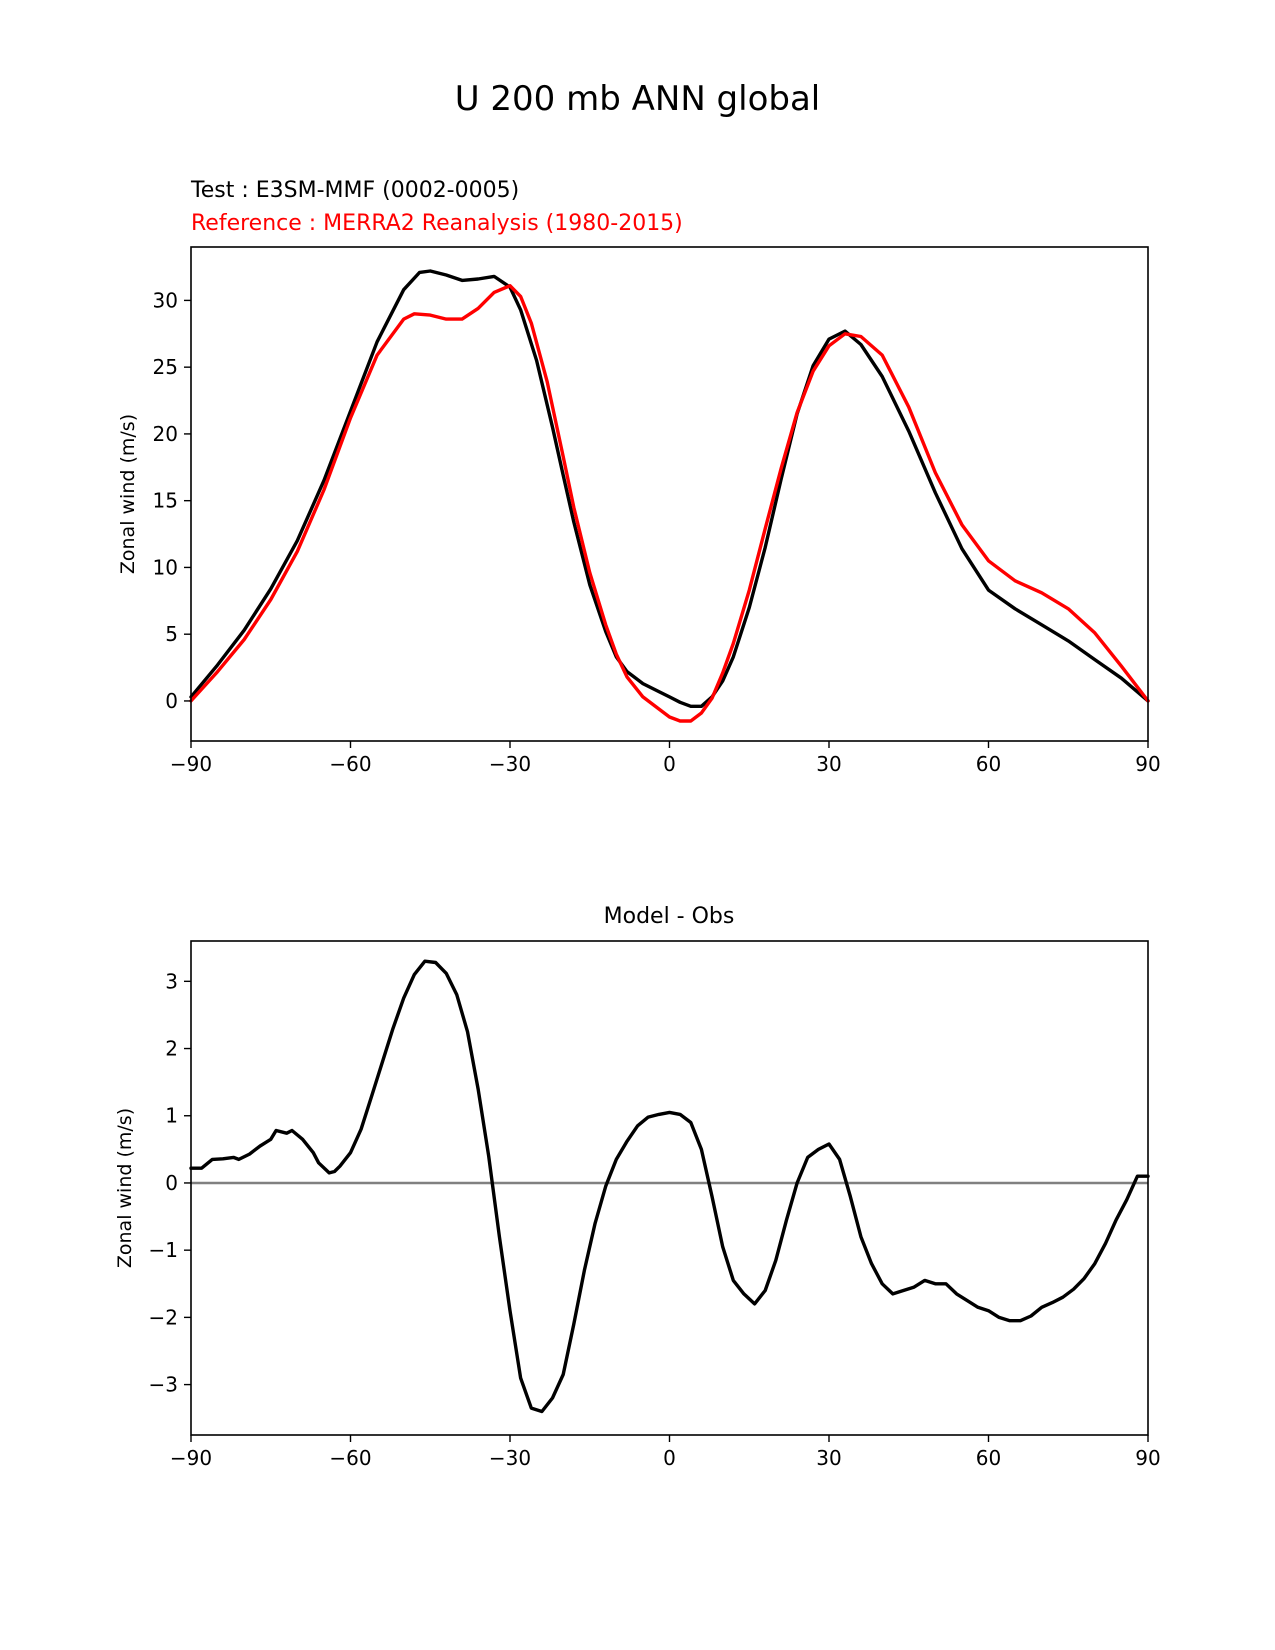  What do you see at coordinates (171, 634) in the screenshot?
I see `top-ytick-label: 5` at bounding box center [171, 634].